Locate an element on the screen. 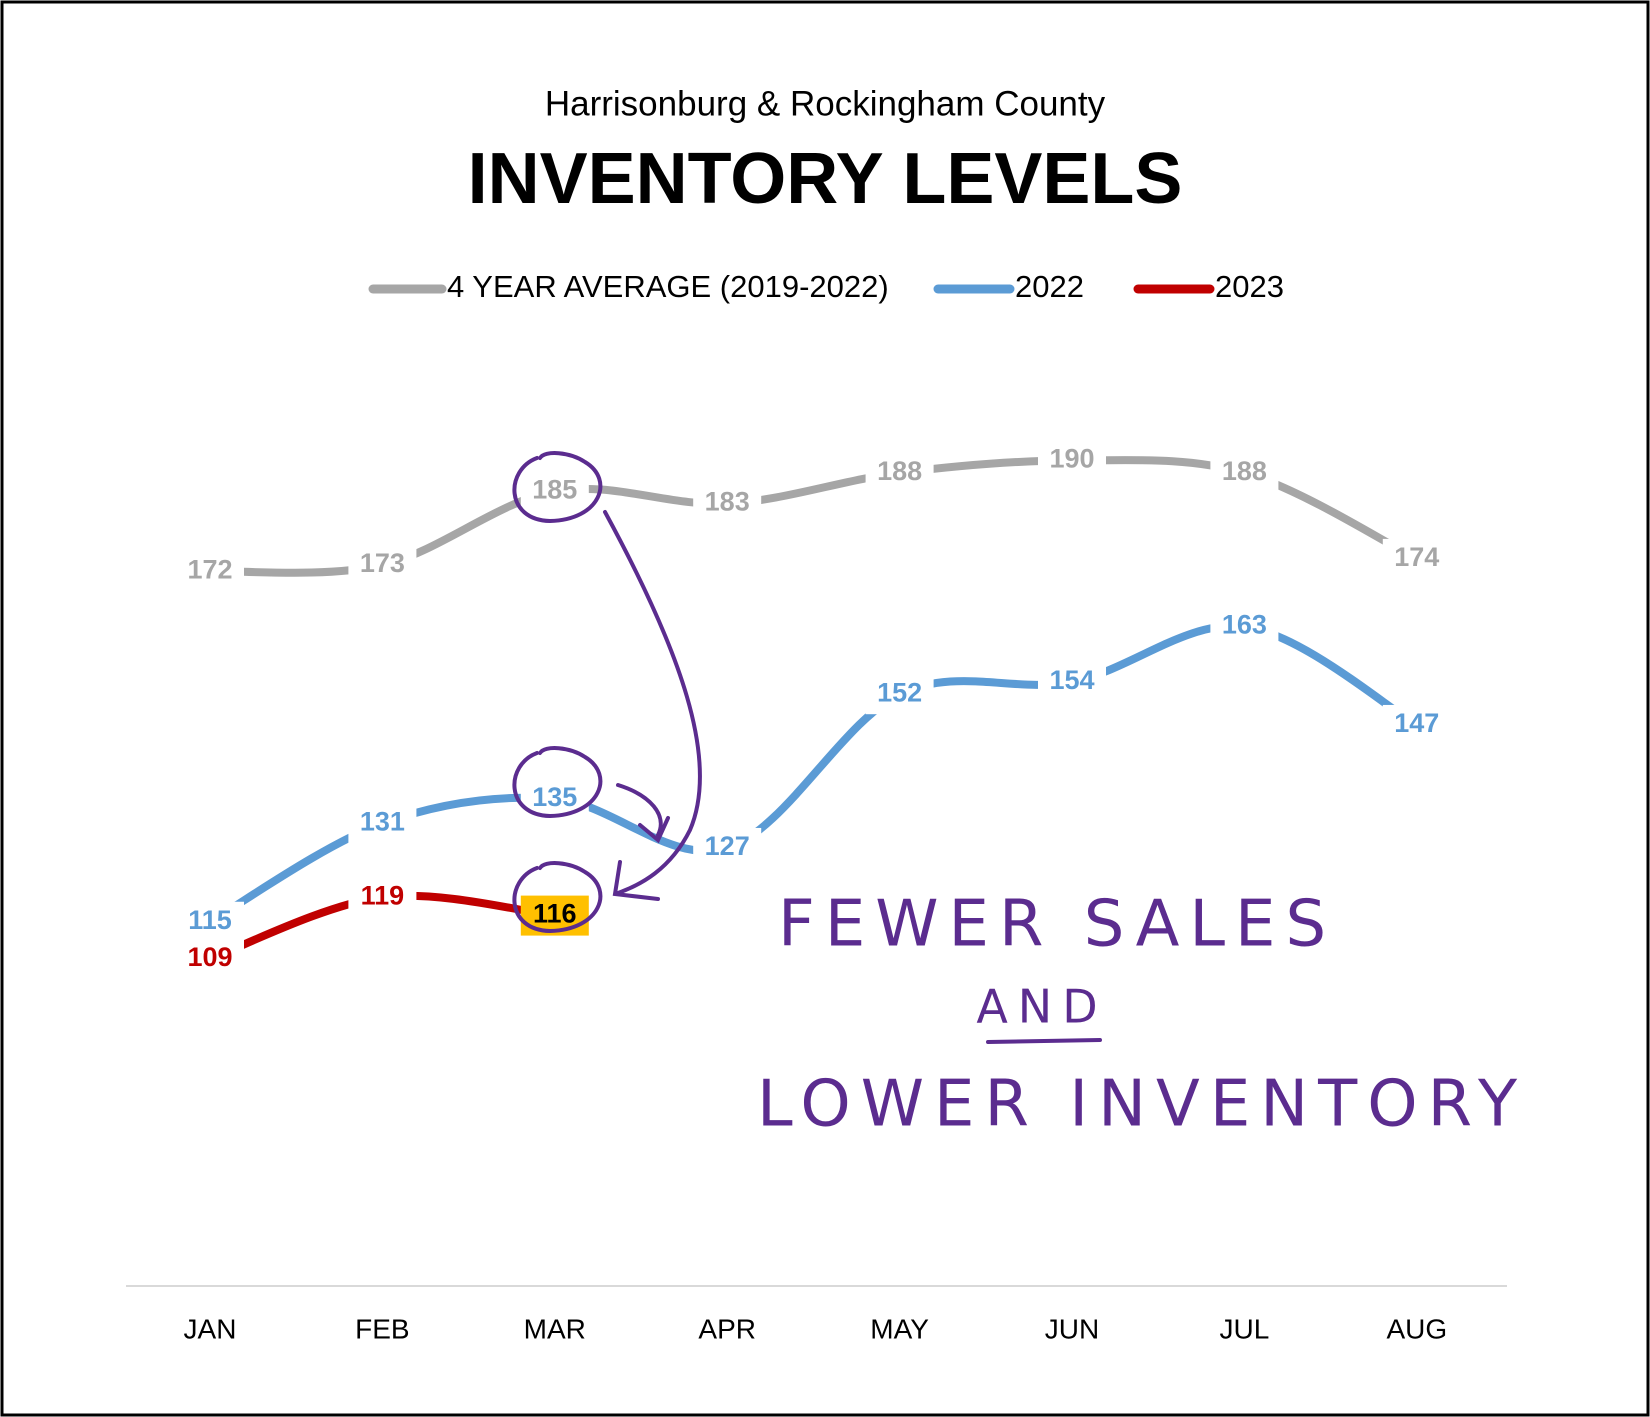 This screenshot has width=1650, height=1417. x-tick-label: JUL is located at coordinates (1245, 1328).